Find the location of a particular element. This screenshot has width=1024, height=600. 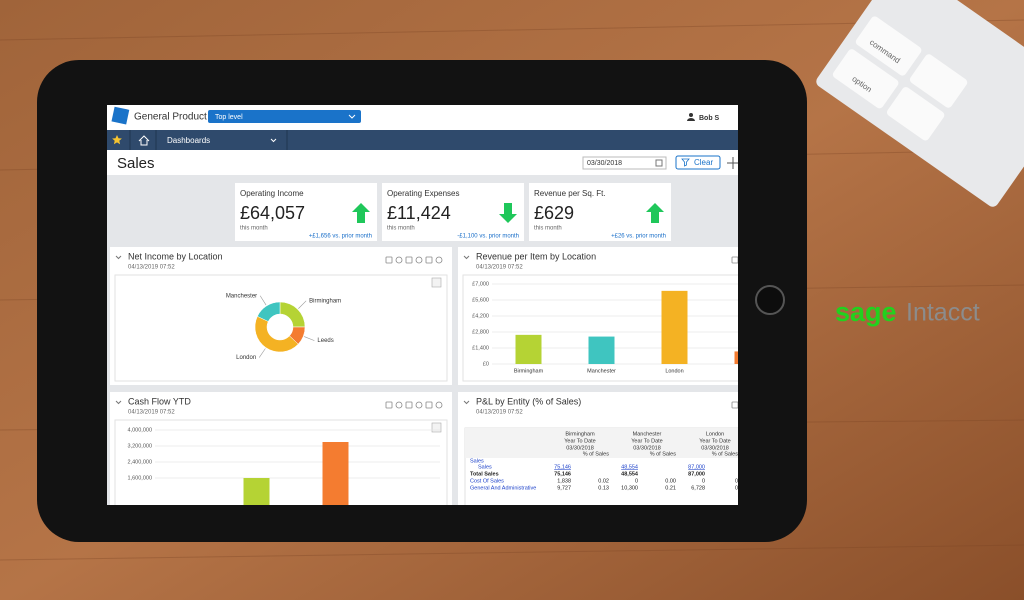

app-logo is located at coordinates (120, 115).